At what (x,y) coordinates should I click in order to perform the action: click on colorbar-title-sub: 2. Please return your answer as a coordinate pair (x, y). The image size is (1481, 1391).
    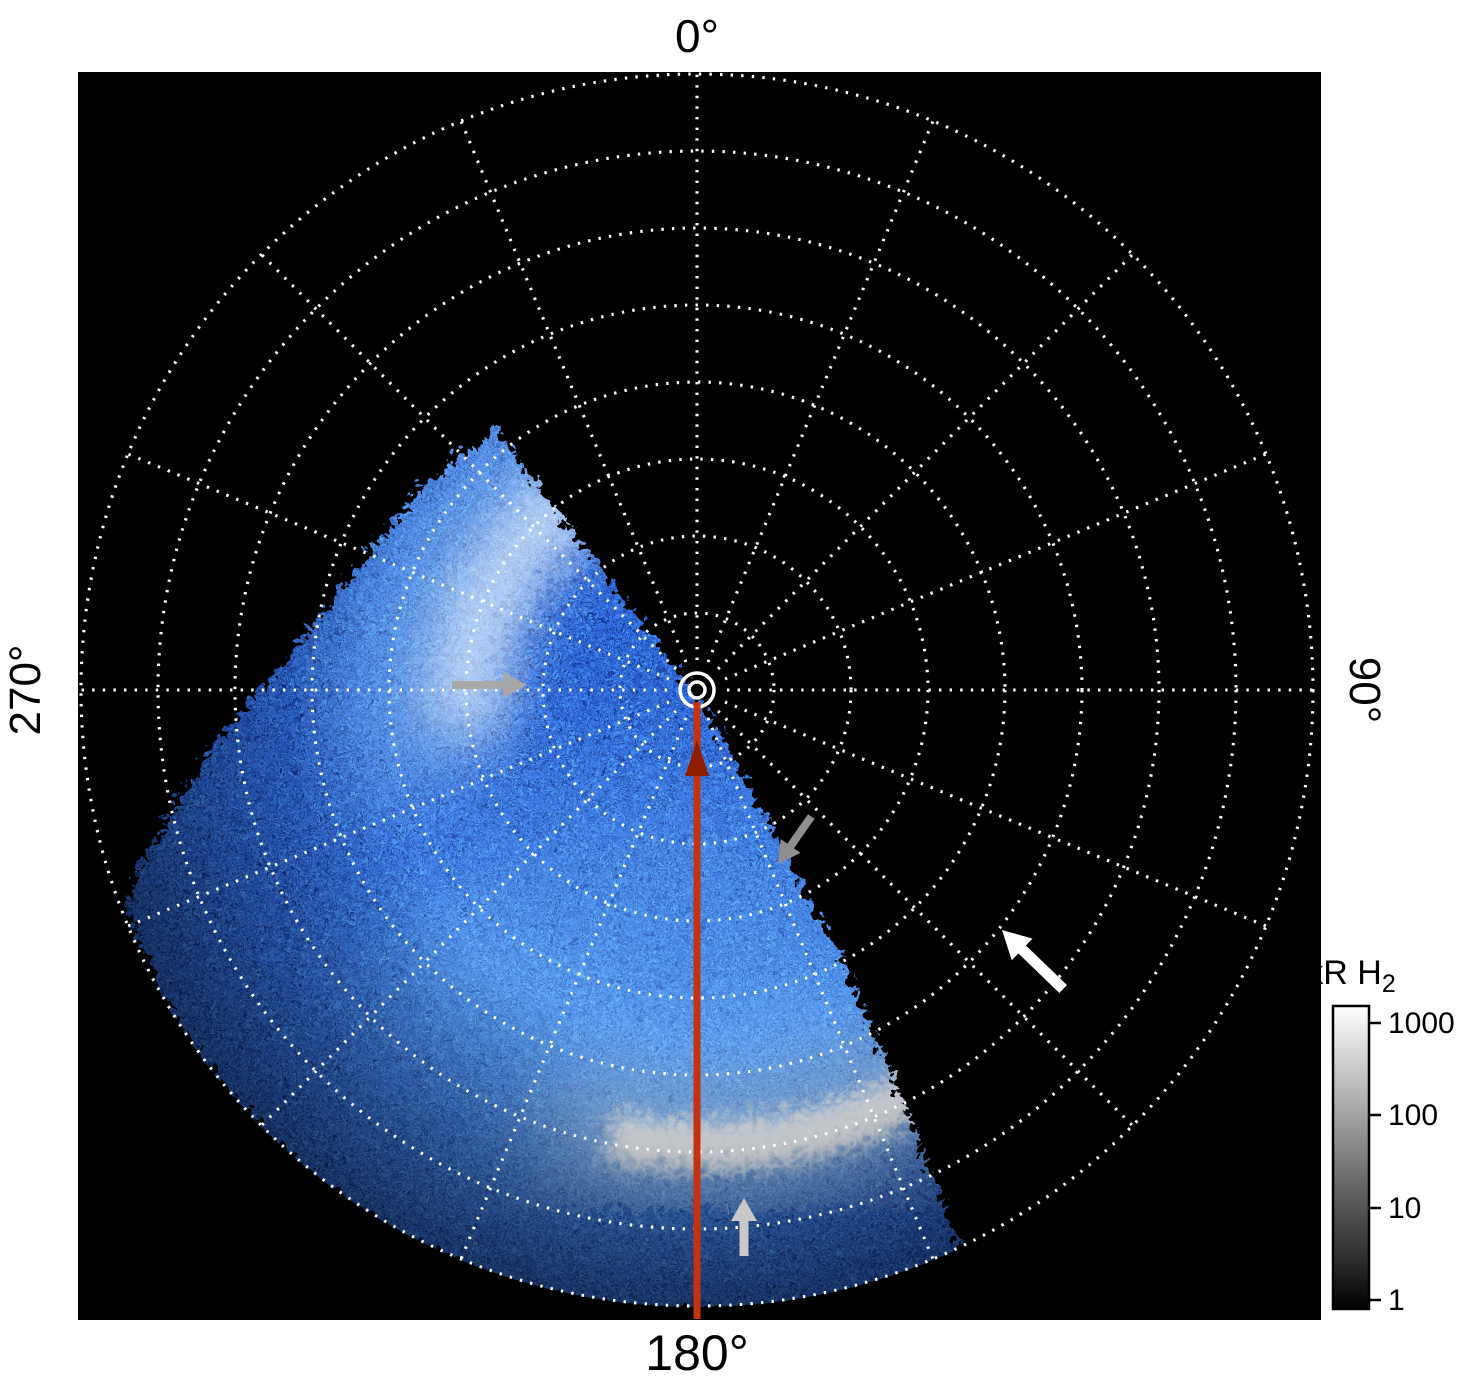
    Looking at the image, I should click on (1389, 984).